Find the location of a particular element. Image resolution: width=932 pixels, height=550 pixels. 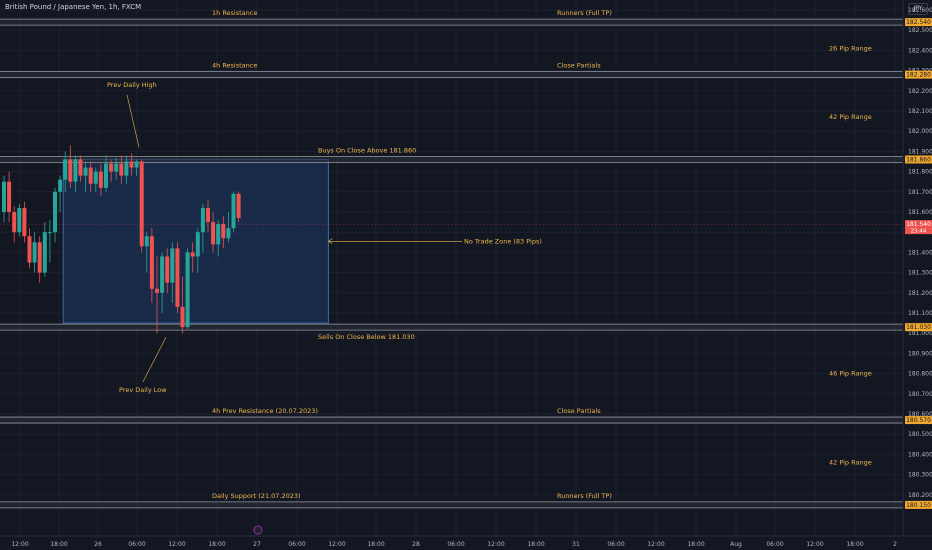

price-tick-label: 182.600 is located at coordinates (920, 10).